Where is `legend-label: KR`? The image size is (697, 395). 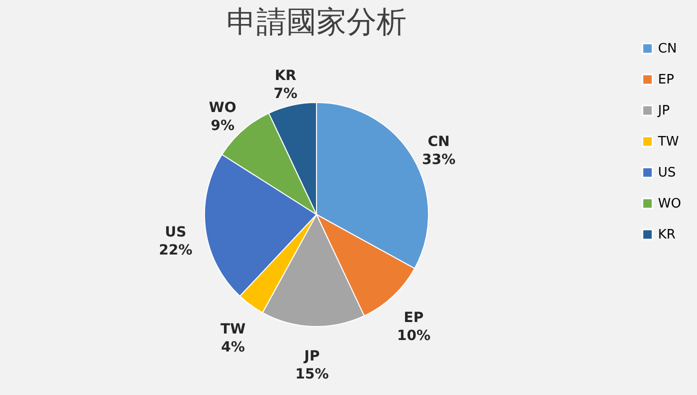 legend-label: KR is located at coordinates (667, 235).